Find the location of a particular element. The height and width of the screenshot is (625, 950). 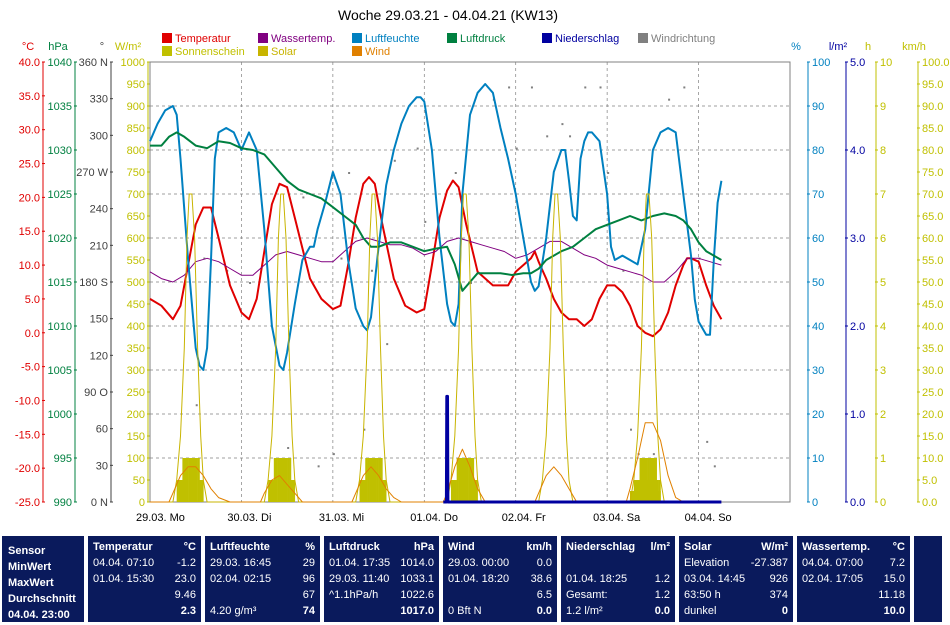

cell-value: 9.46 is located at coordinates (185, 595).